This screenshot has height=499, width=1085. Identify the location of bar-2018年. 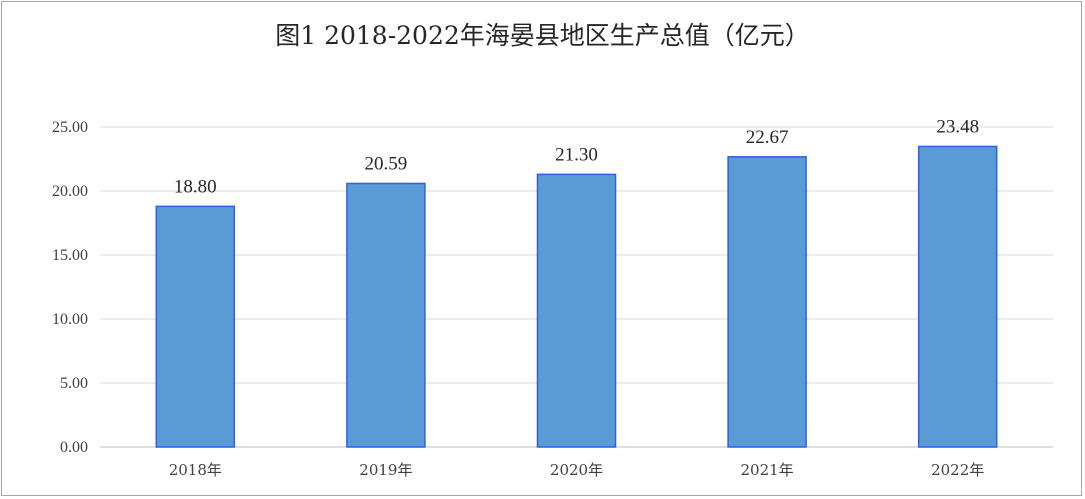
(195, 326).